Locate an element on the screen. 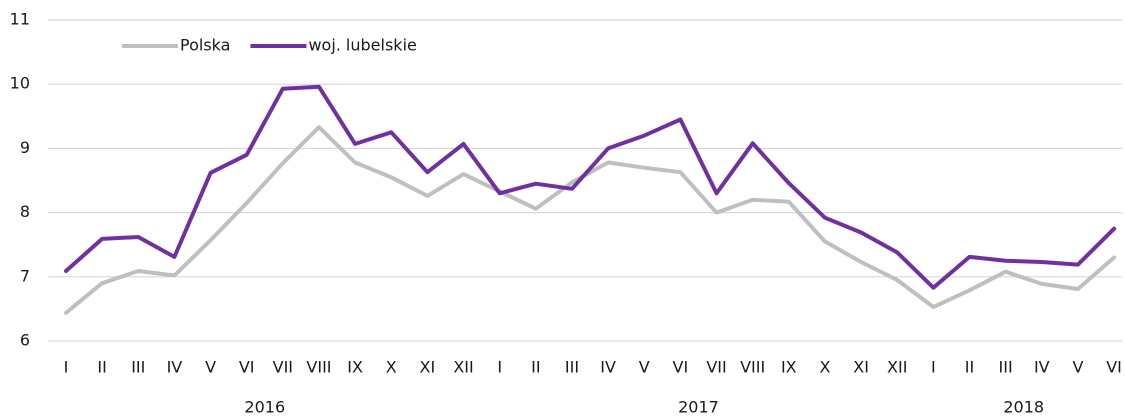 The width and height of the screenshot is (1125, 418). y-tick-label: 10 is located at coordinates (20, 83).